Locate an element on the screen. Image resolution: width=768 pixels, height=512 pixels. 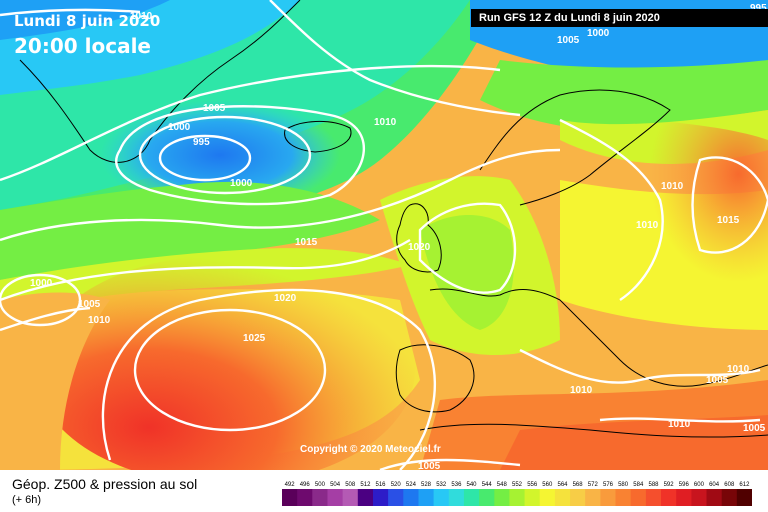
scale-tick-label: 548 is located at coordinates (502, 485).